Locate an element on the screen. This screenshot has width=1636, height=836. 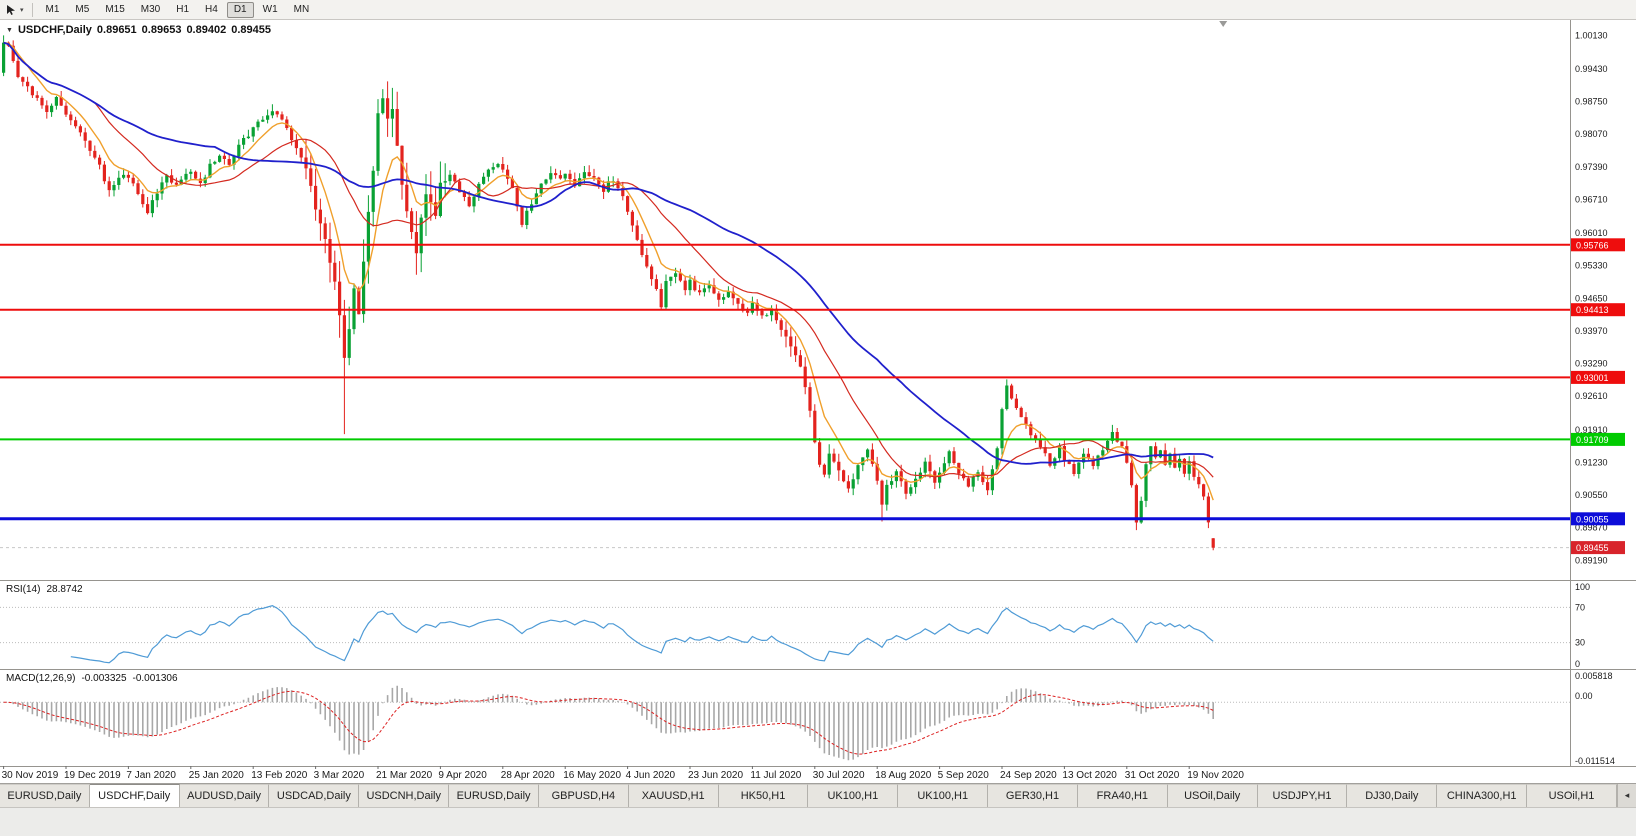
date-tick-label: 30 Nov 2019 is located at coordinates (30, 775).